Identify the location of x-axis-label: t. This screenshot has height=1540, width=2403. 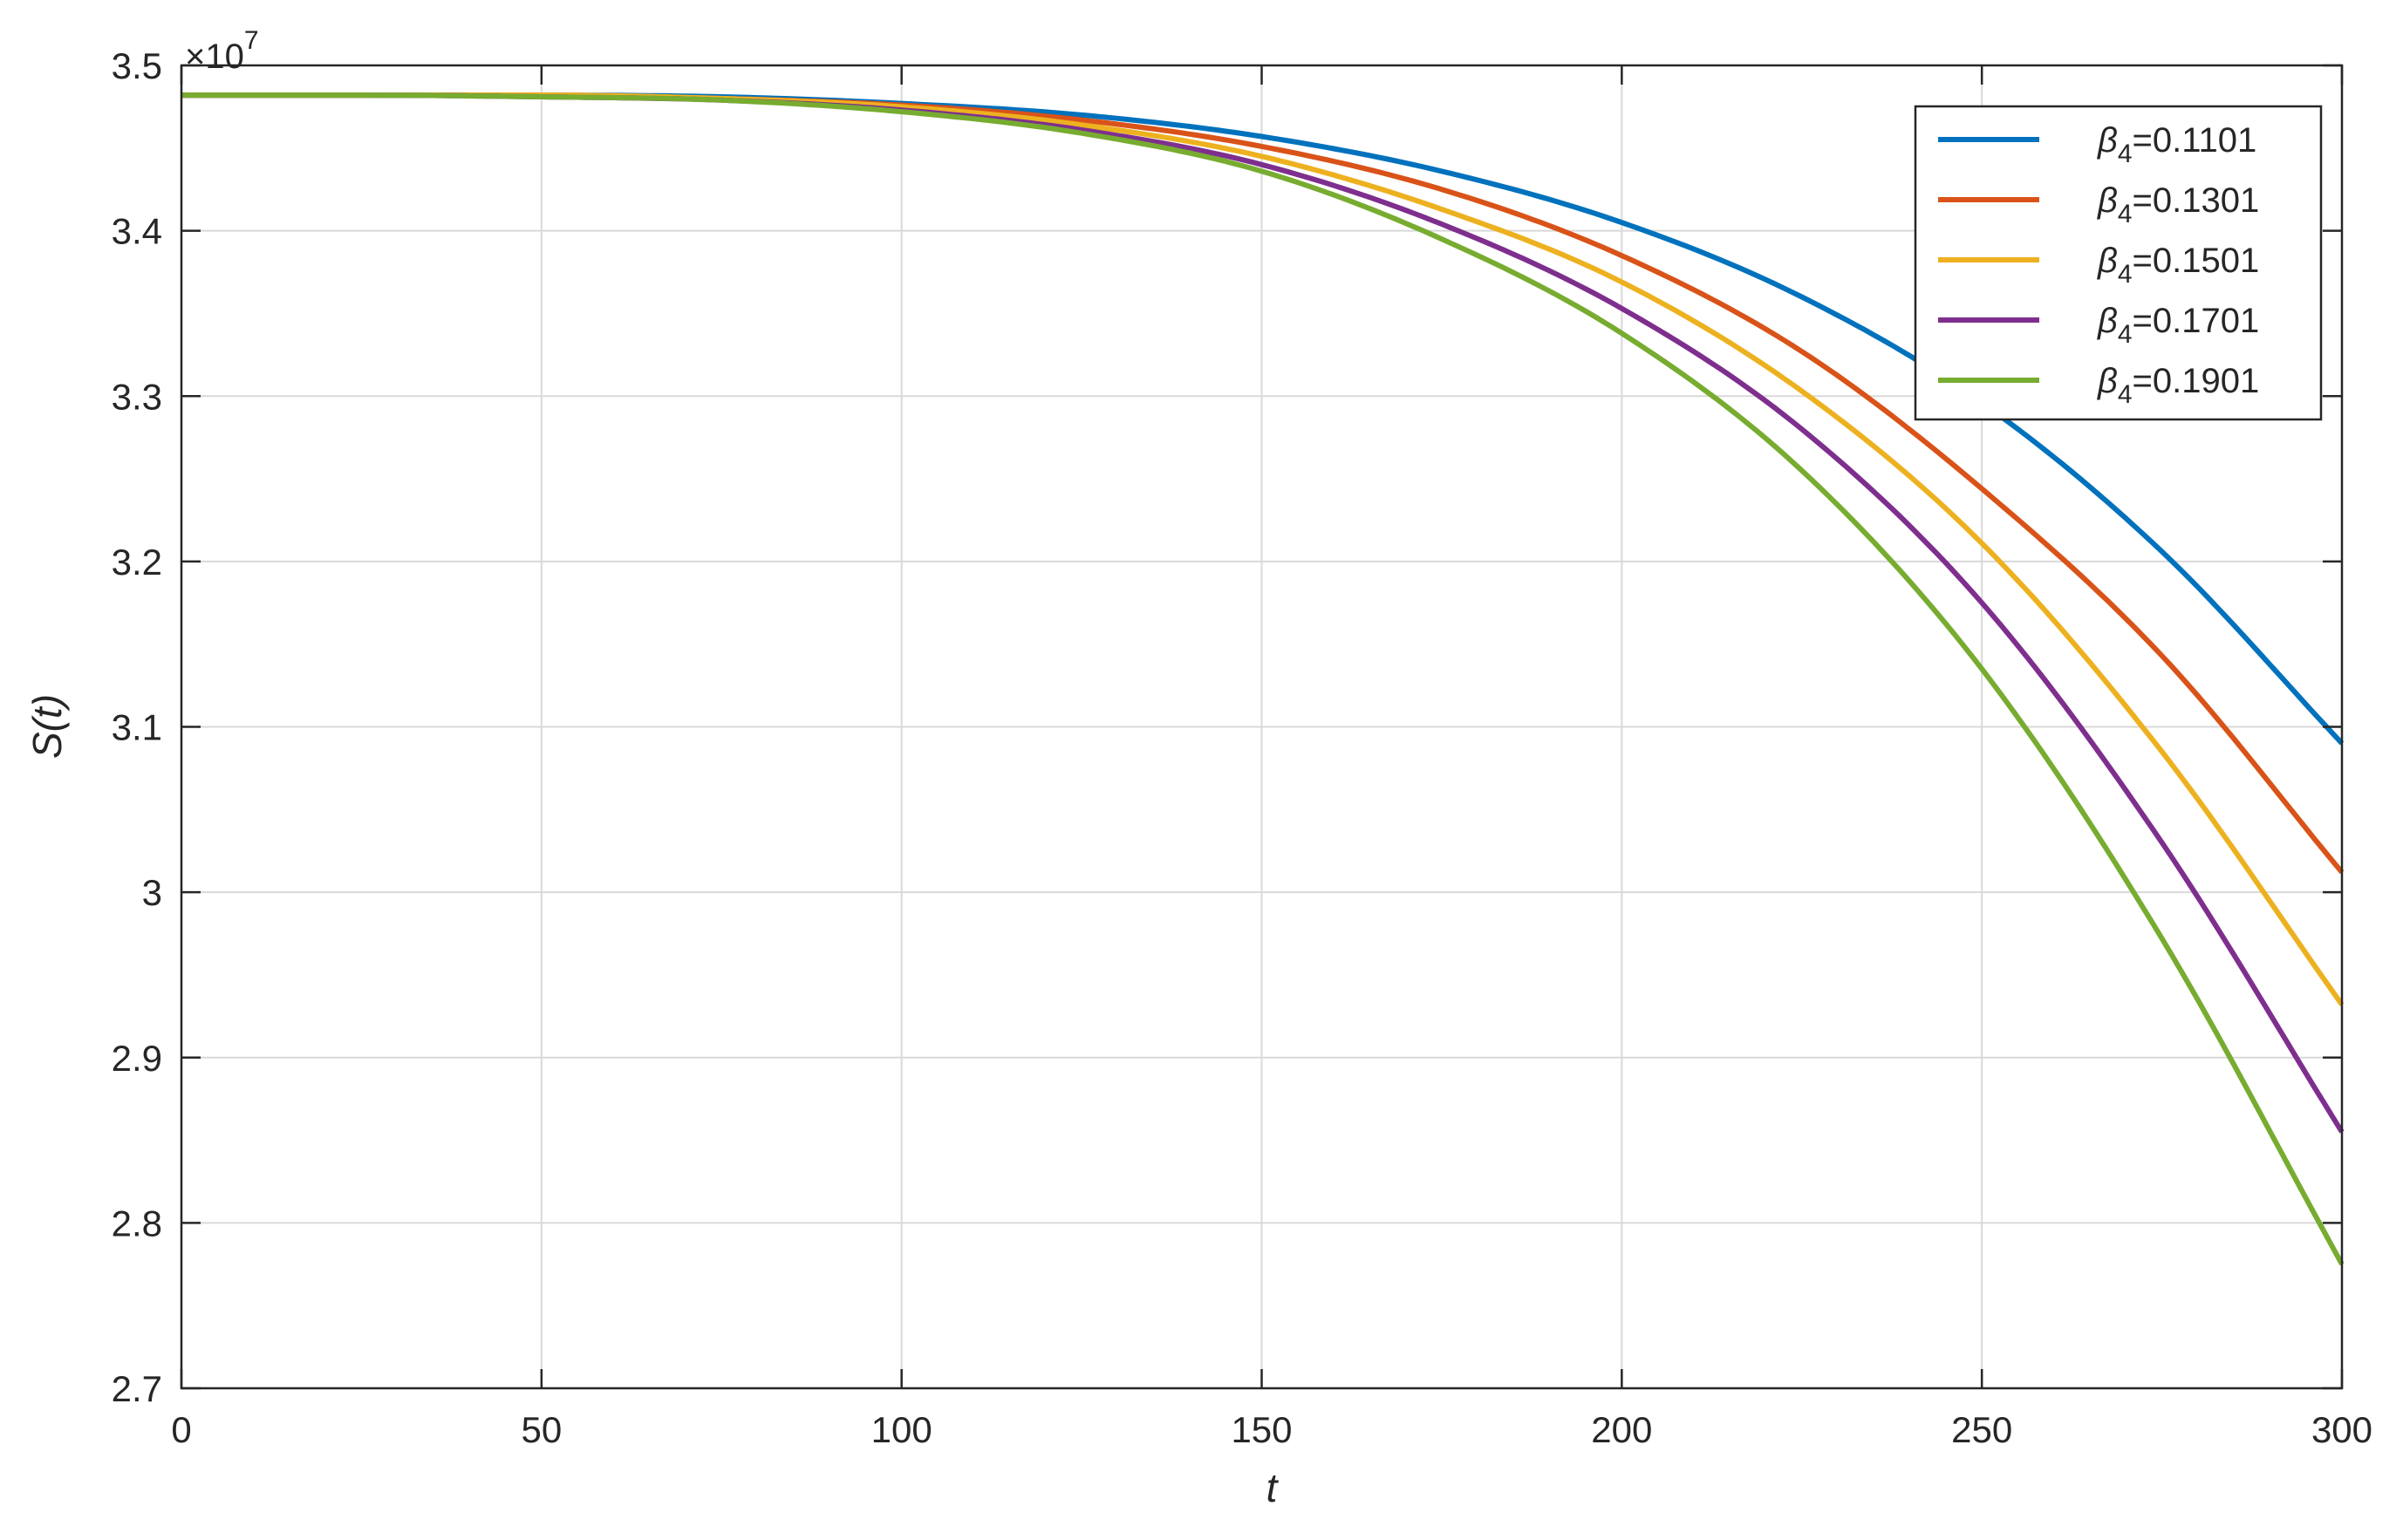
(1273, 1488).